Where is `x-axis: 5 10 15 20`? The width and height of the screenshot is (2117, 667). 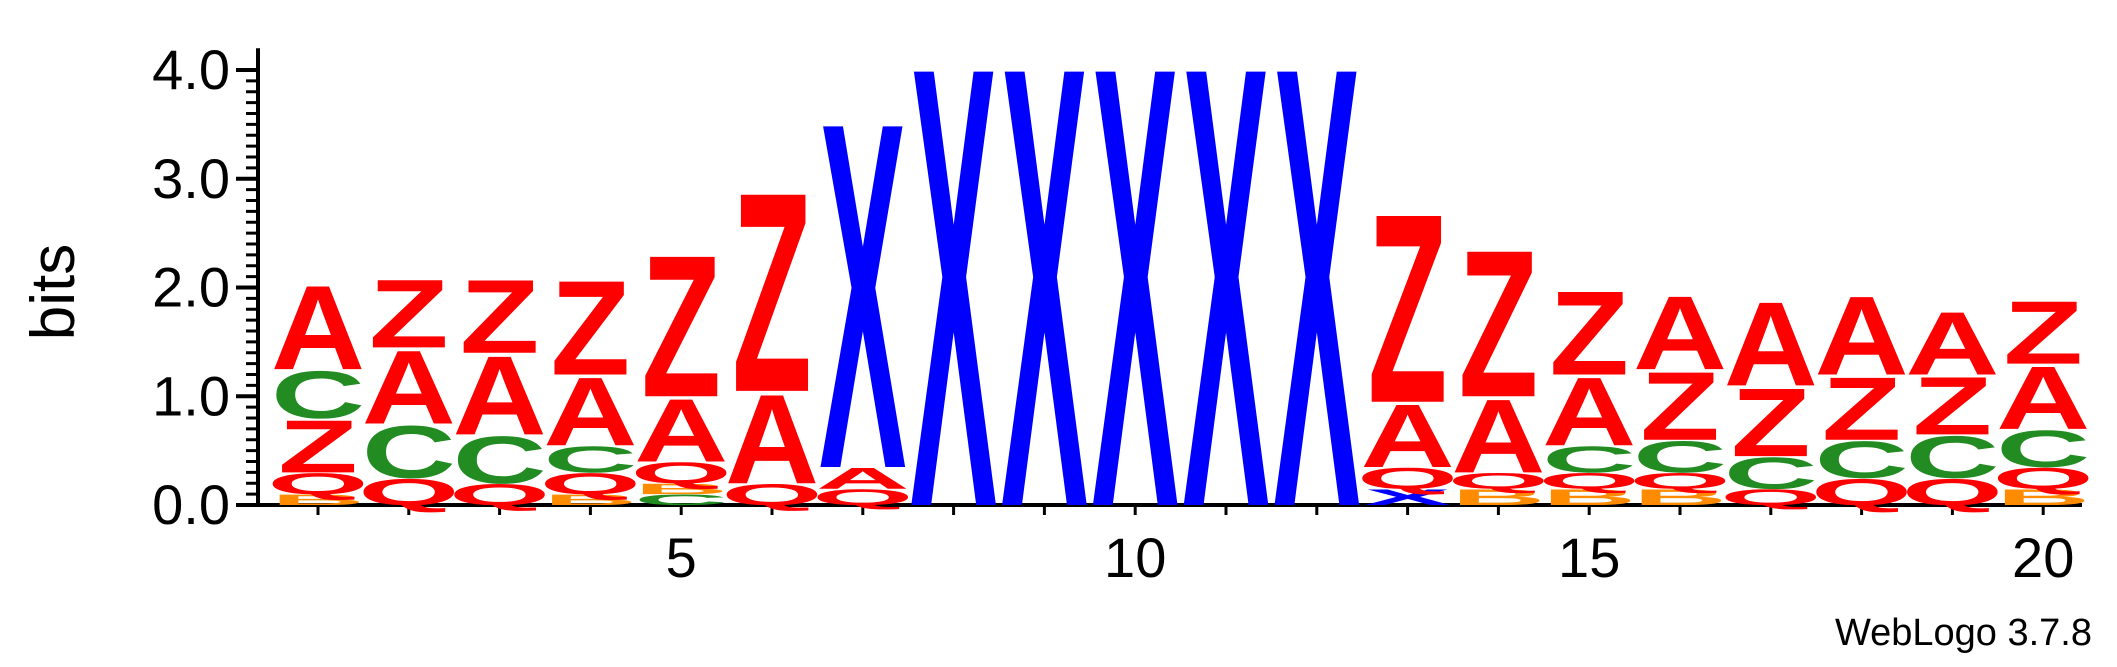 x-axis: 5 10 15 20 is located at coordinates (1170, 546).